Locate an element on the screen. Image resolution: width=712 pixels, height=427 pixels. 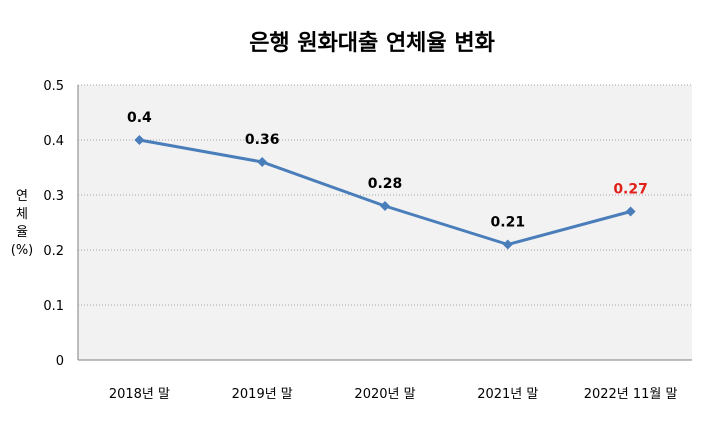
y-axis-title-unit: (%) is located at coordinates (22, 250).